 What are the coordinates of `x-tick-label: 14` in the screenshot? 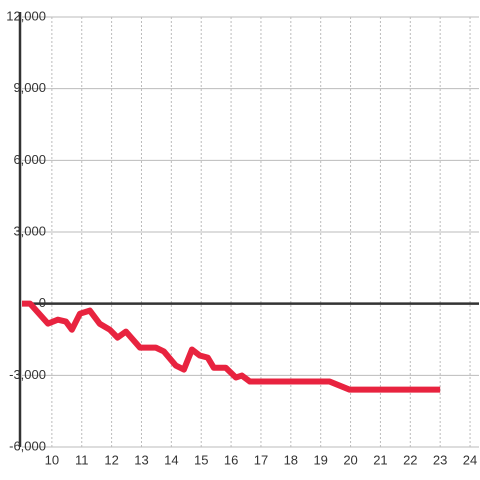 It's located at (171, 459).